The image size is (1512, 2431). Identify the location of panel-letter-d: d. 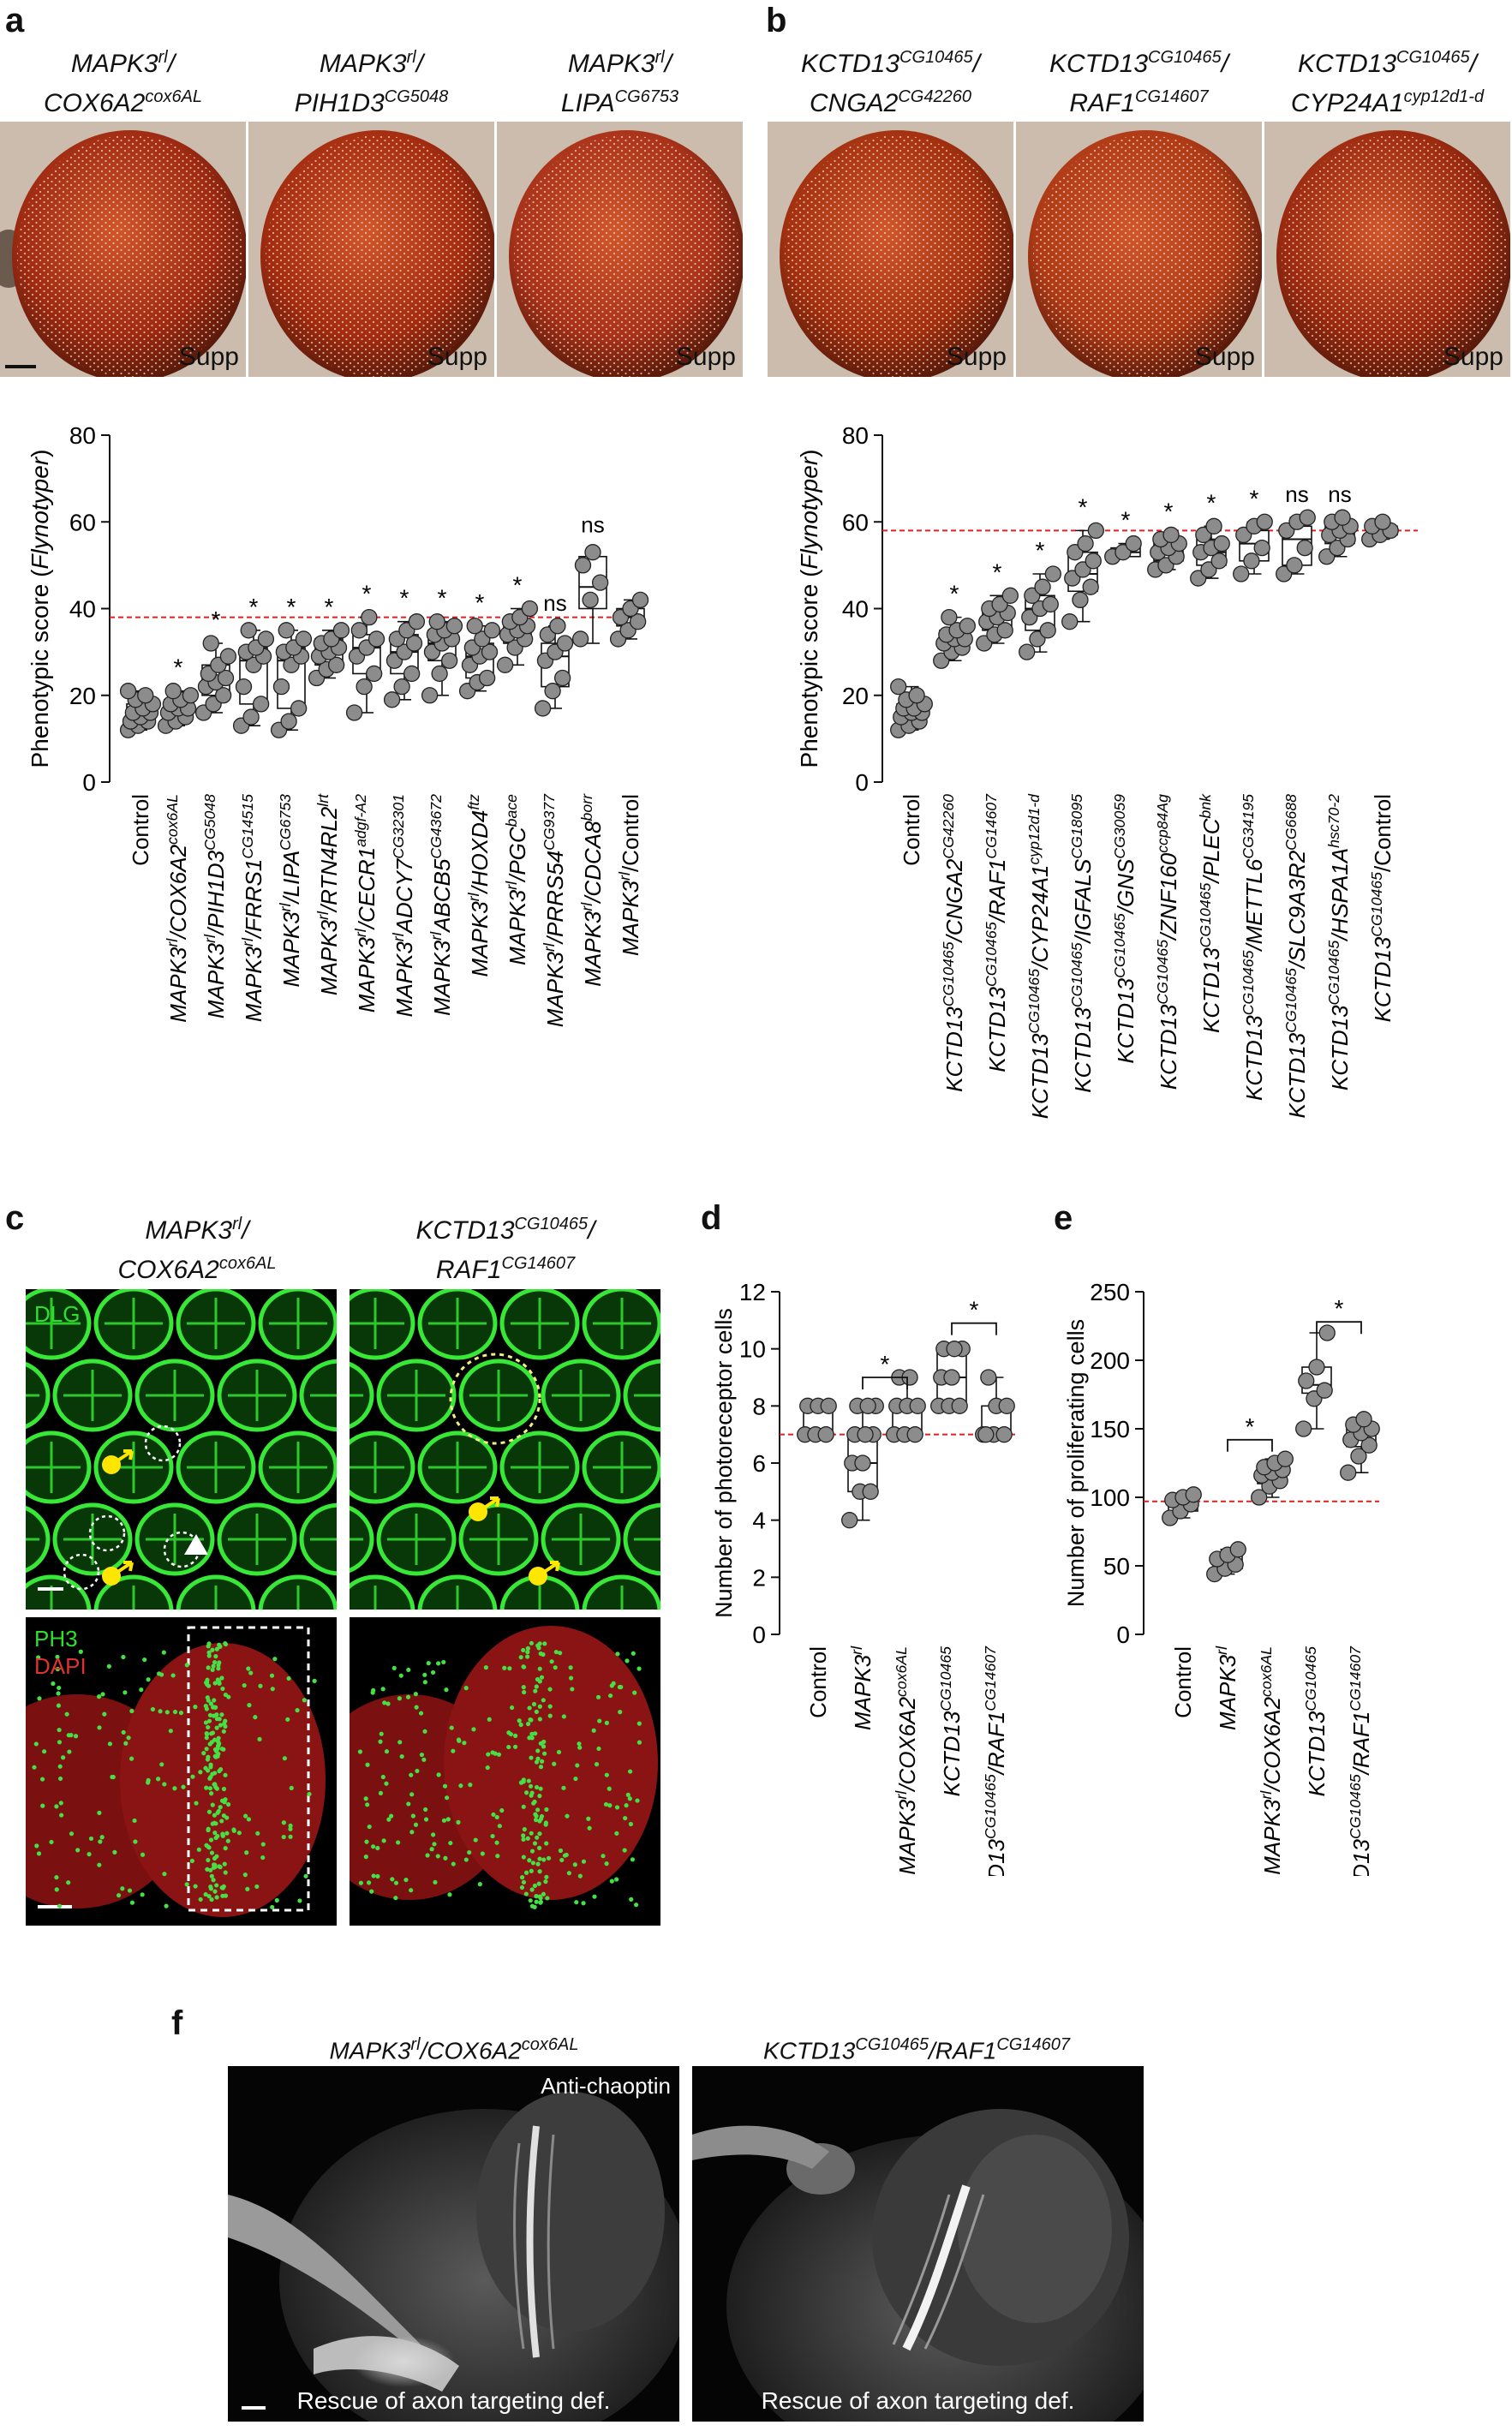
(711, 1218).